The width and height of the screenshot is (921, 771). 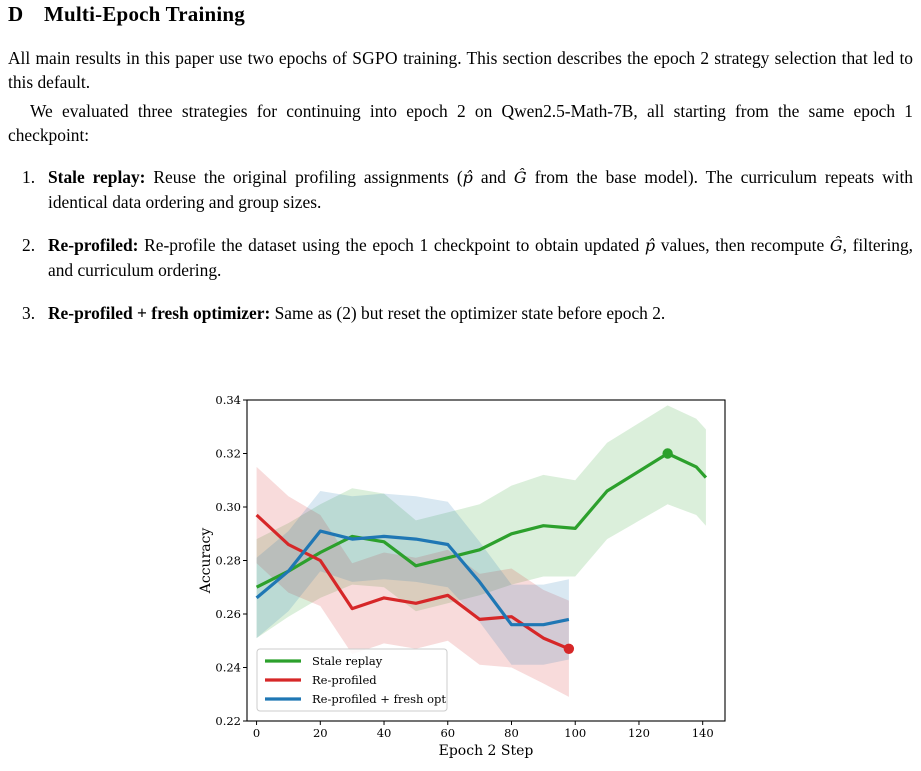 What do you see at coordinates (511, 733) in the screenshot?
I see `x-tick-label: 80` at bounding box center [511, 733].